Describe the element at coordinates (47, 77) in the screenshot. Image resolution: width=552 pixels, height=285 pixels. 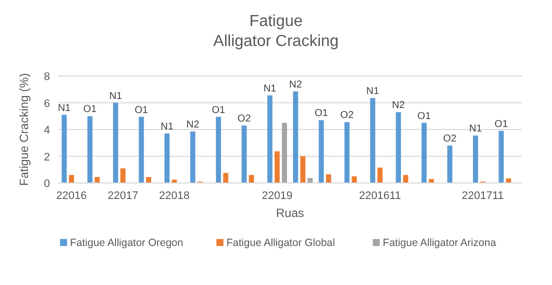
I see `y-tick-label: 8` at that location.